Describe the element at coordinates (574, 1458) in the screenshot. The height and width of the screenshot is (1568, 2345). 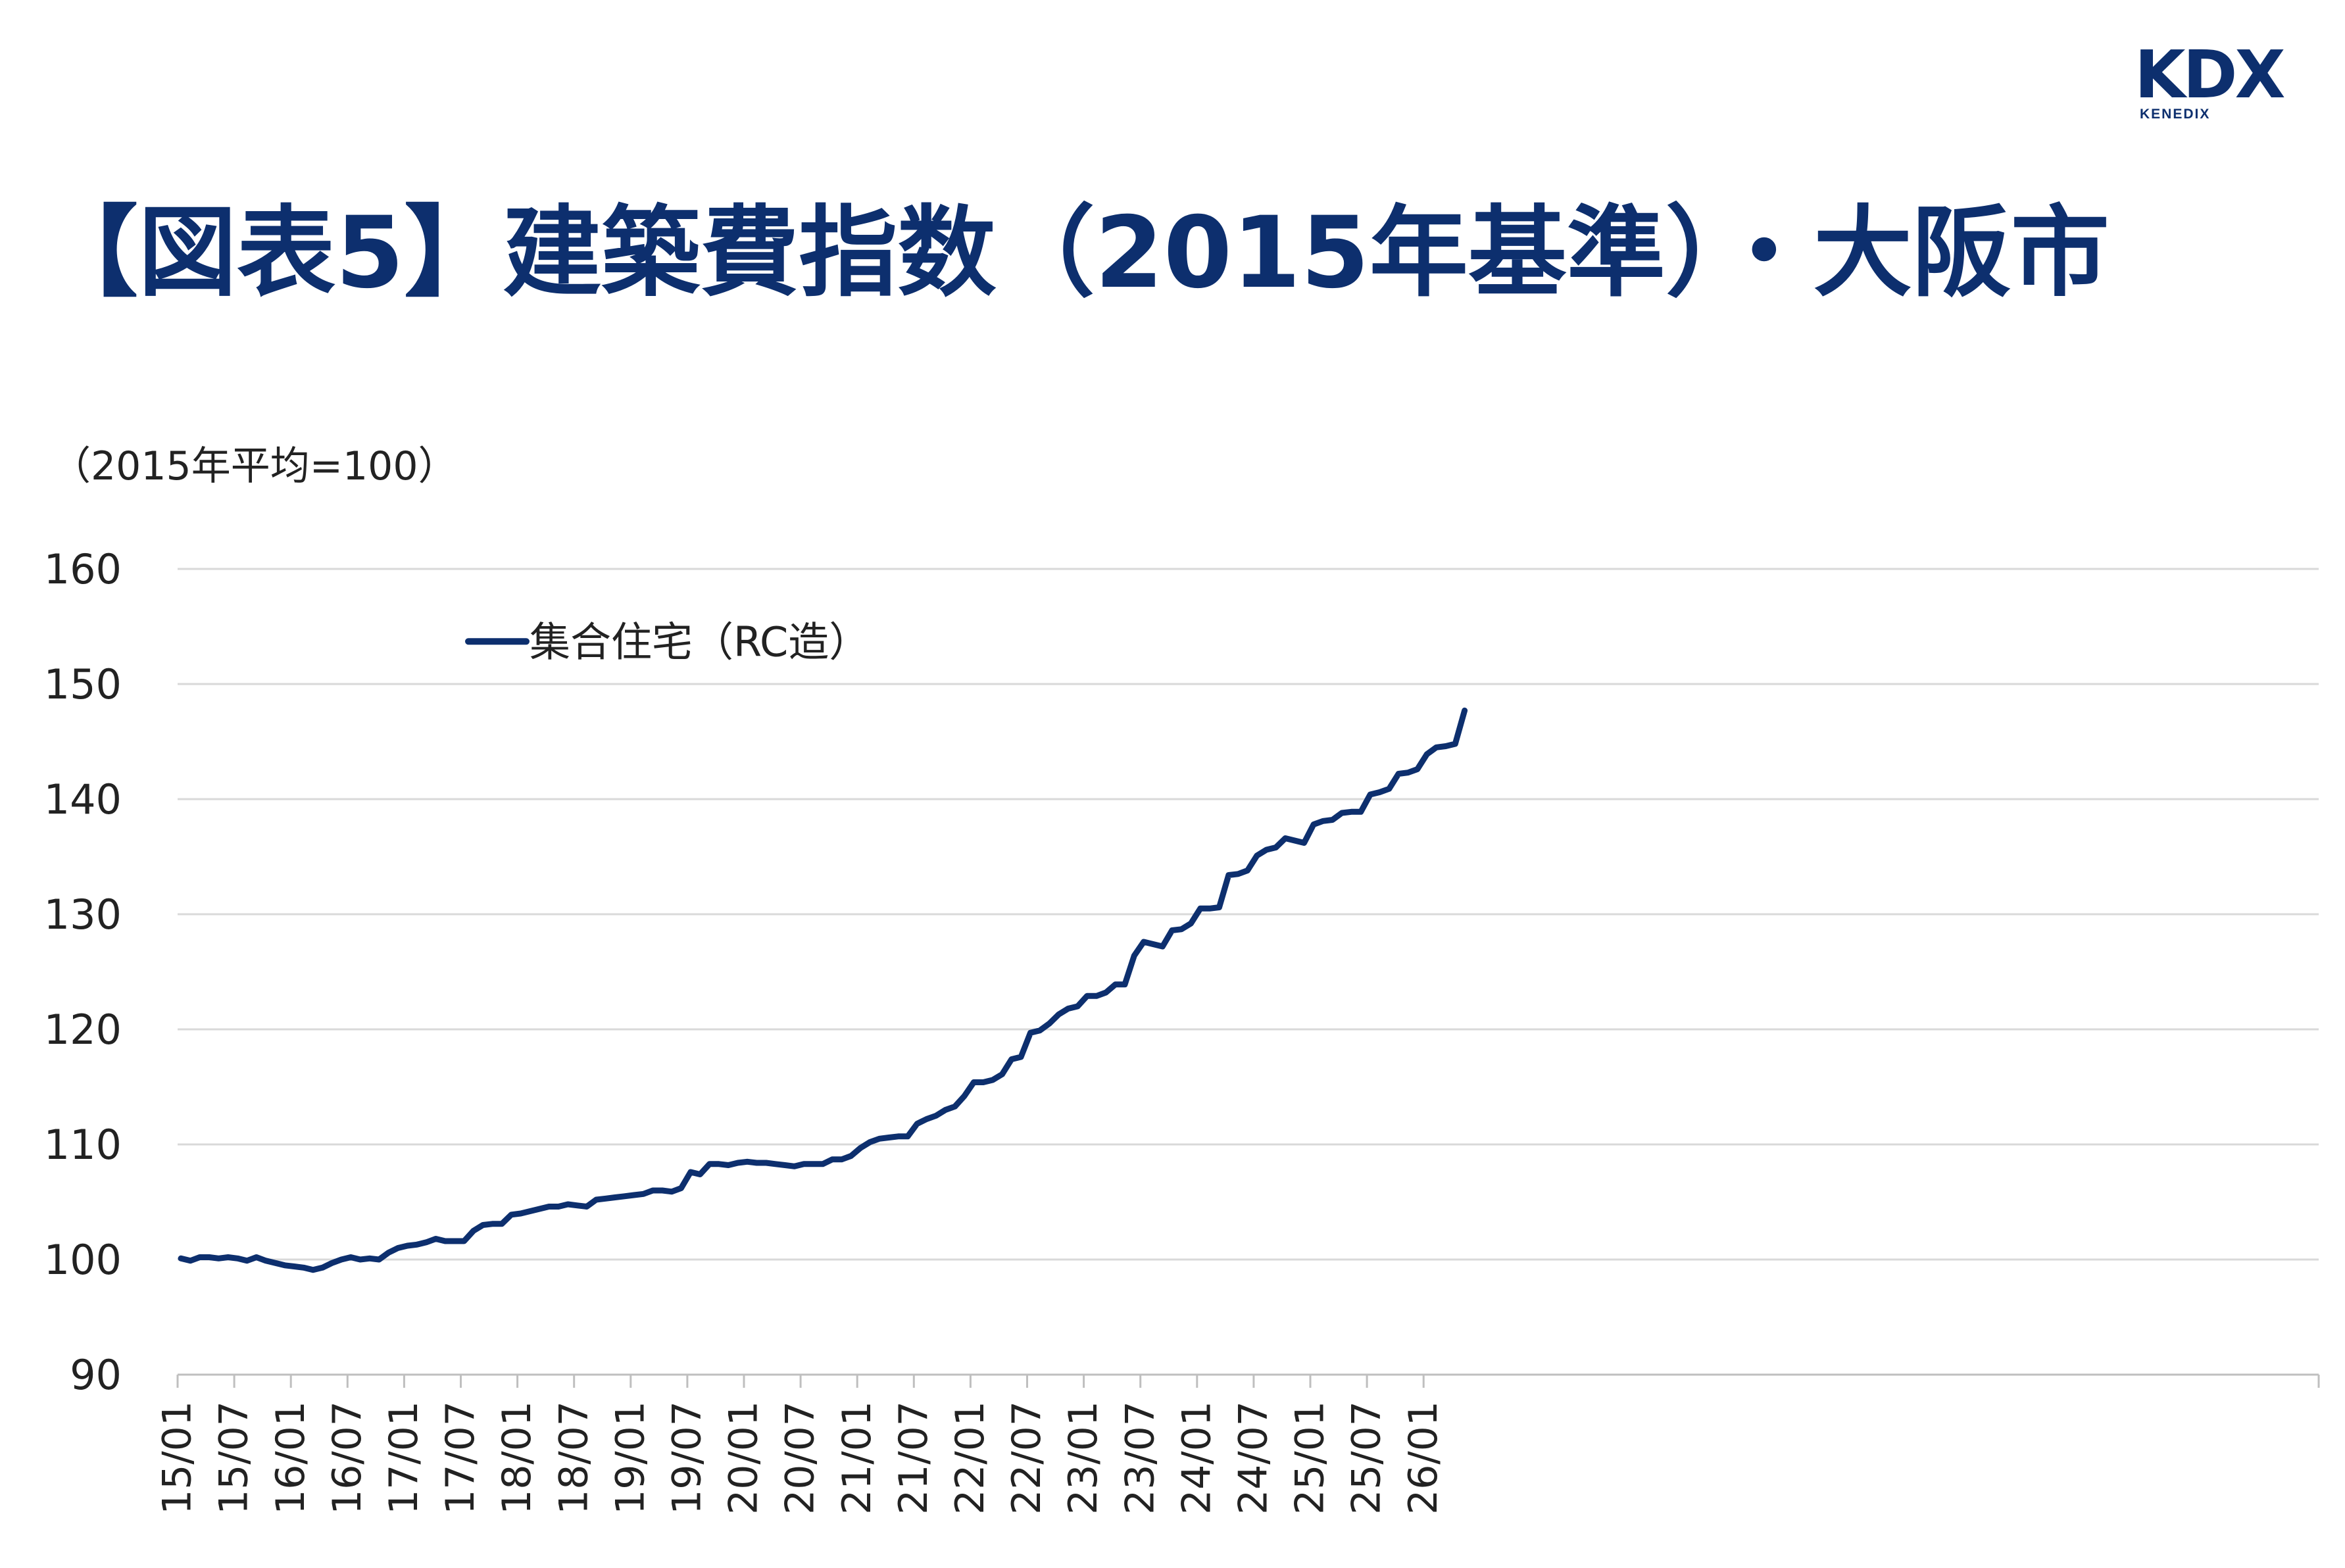
I see `x-tick-label: 18/07` at that location.